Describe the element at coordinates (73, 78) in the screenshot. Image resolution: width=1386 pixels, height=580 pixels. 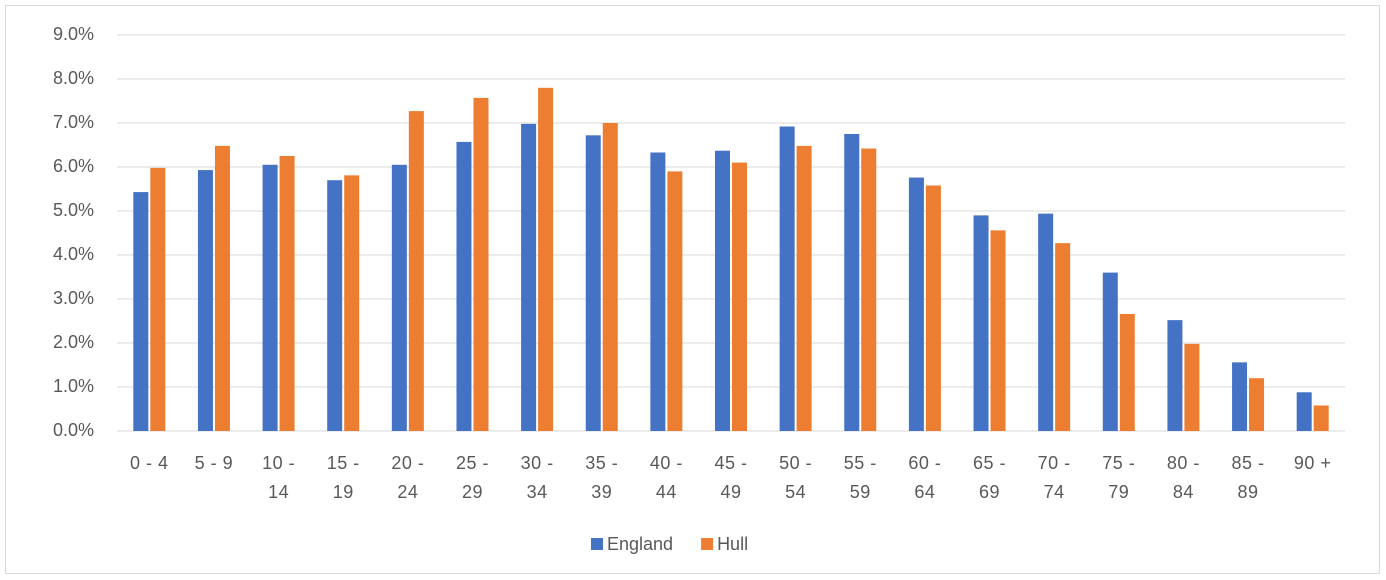
I see `y-tick-label: 8.0%` at that location.